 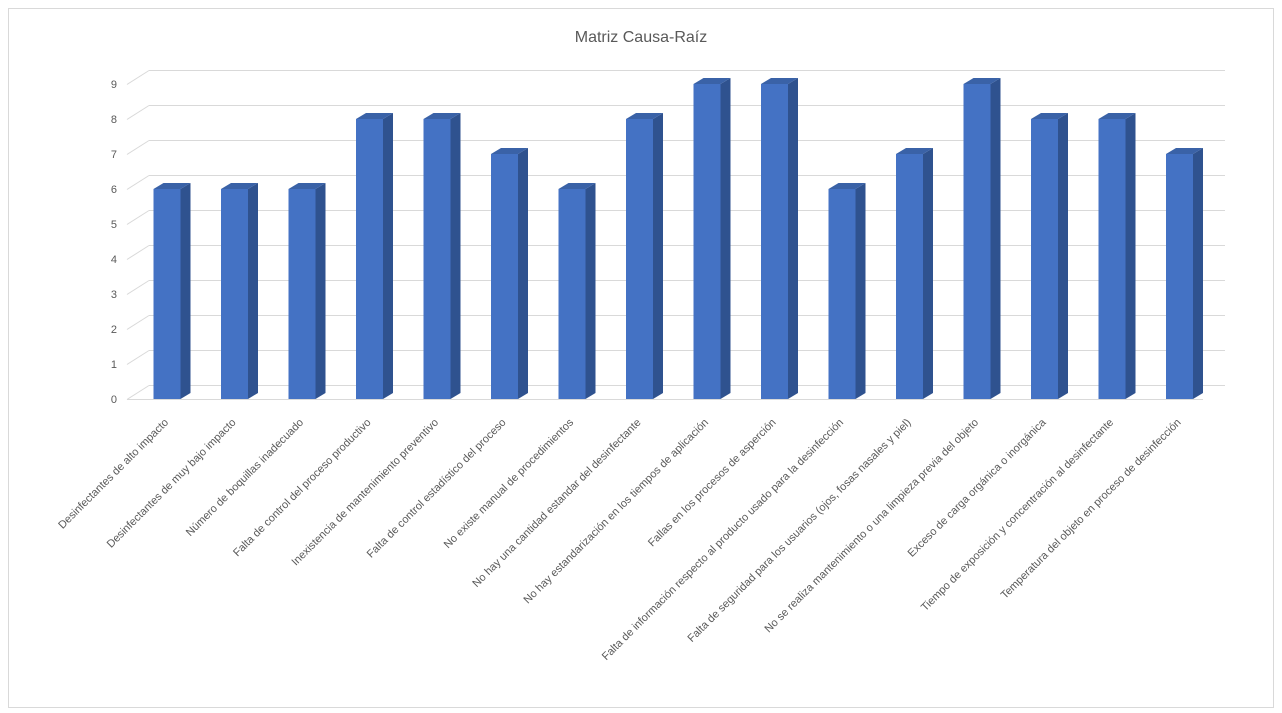 I want to click on y-tick-label: 4, so click(x=114, y=260).